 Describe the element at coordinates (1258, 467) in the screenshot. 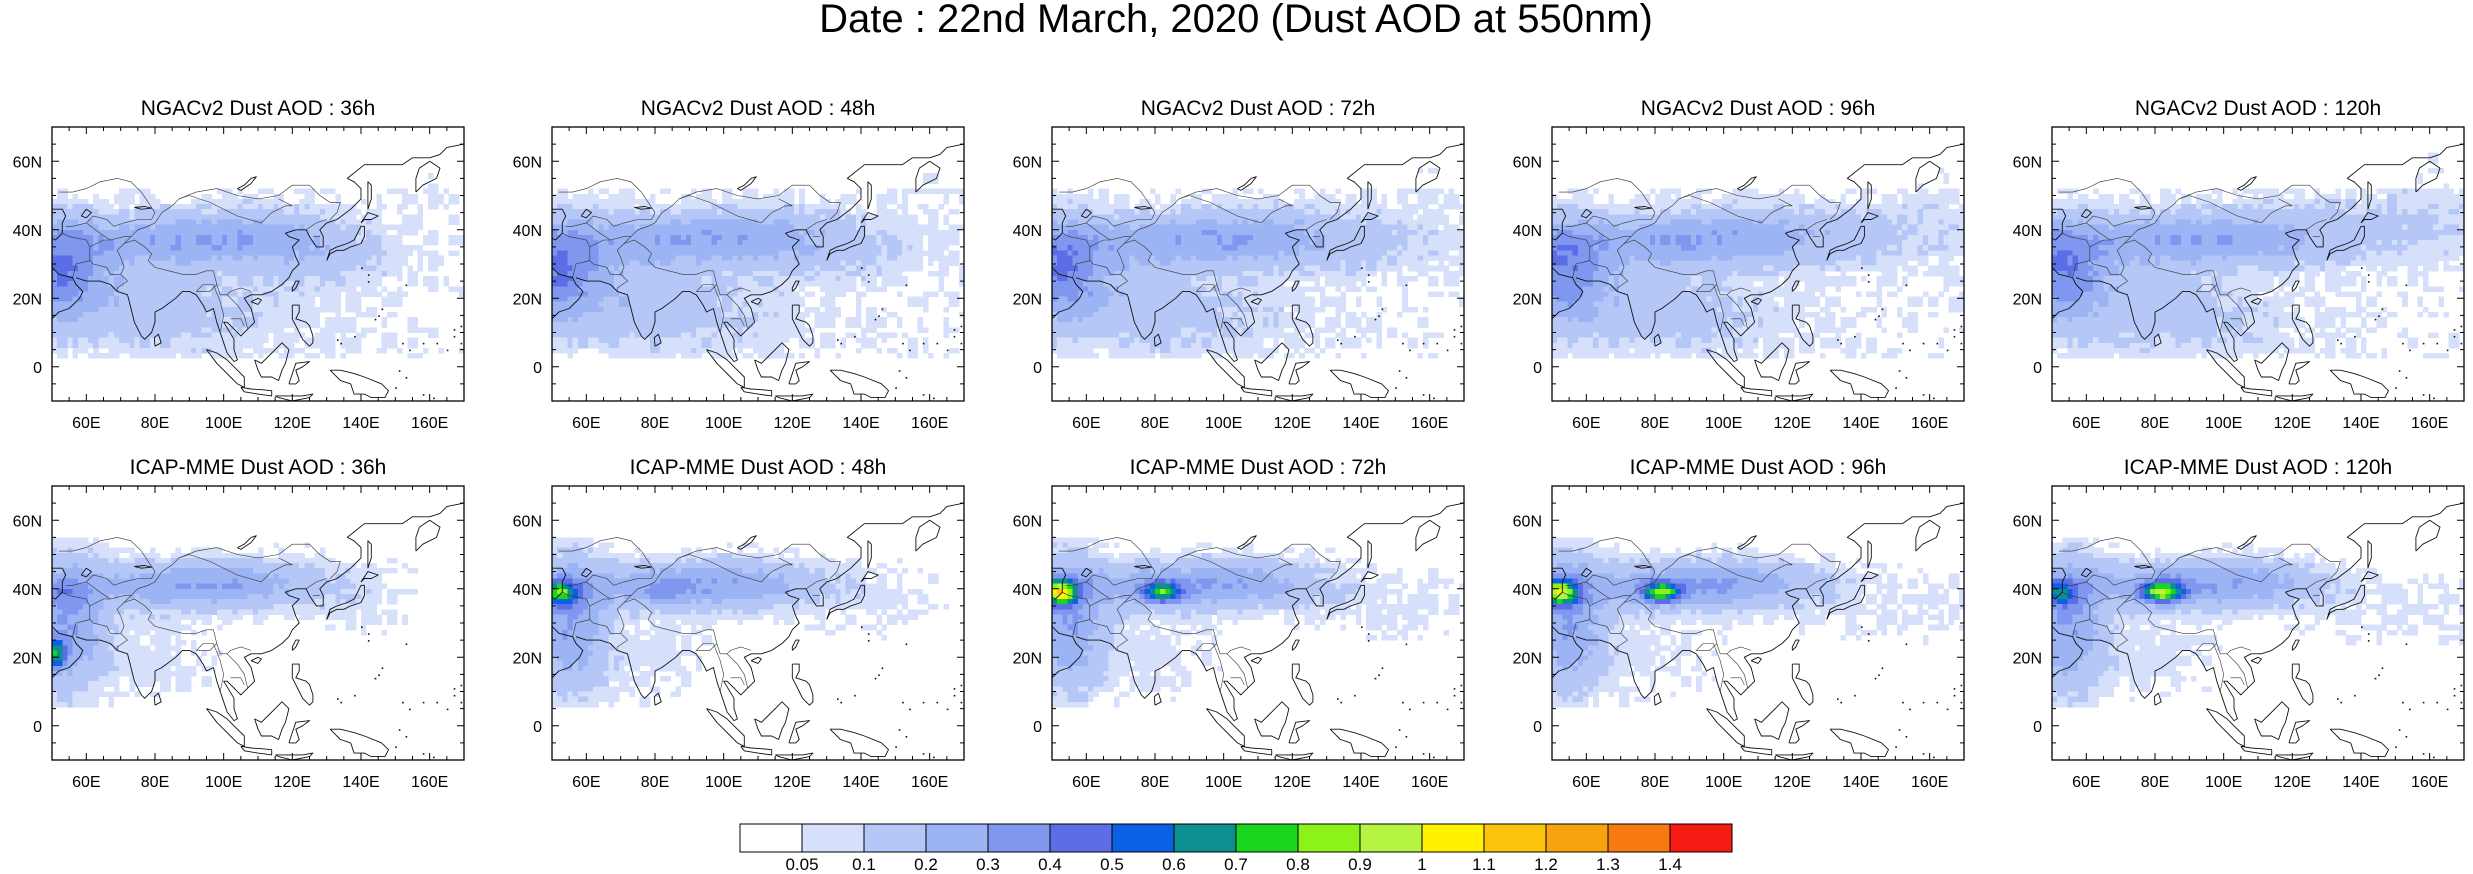

I see `panel-title: ICAP-MME Dust AOD : 72h` at that location.